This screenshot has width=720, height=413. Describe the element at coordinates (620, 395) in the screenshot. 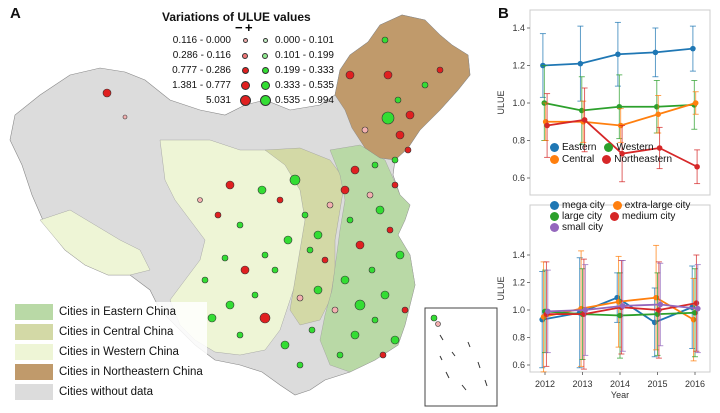

I see `x-axis-label: Year` at that location.